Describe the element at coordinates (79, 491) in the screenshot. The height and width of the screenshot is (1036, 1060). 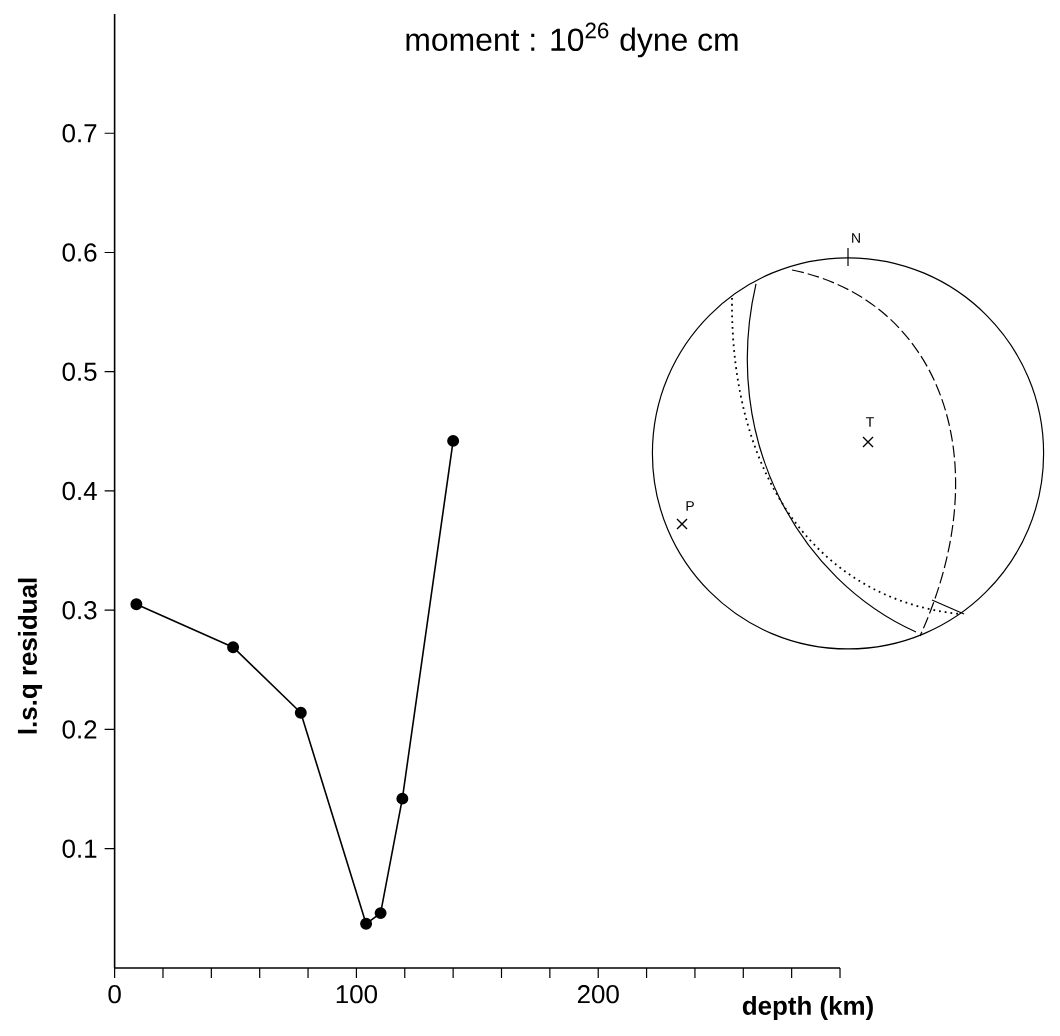
I see `y-tick-label: 0.4` at that location.